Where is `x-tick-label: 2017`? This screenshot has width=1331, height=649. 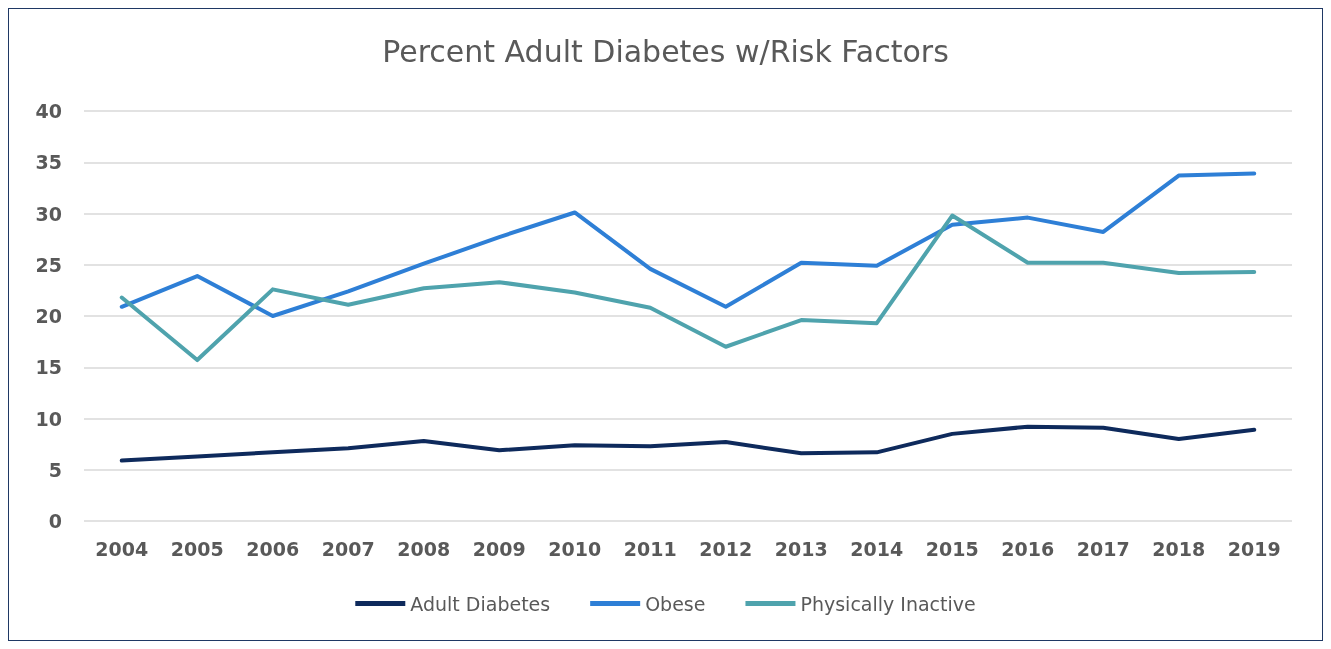
x-tick-label: 2017 is located at coordinates (1103, 548).